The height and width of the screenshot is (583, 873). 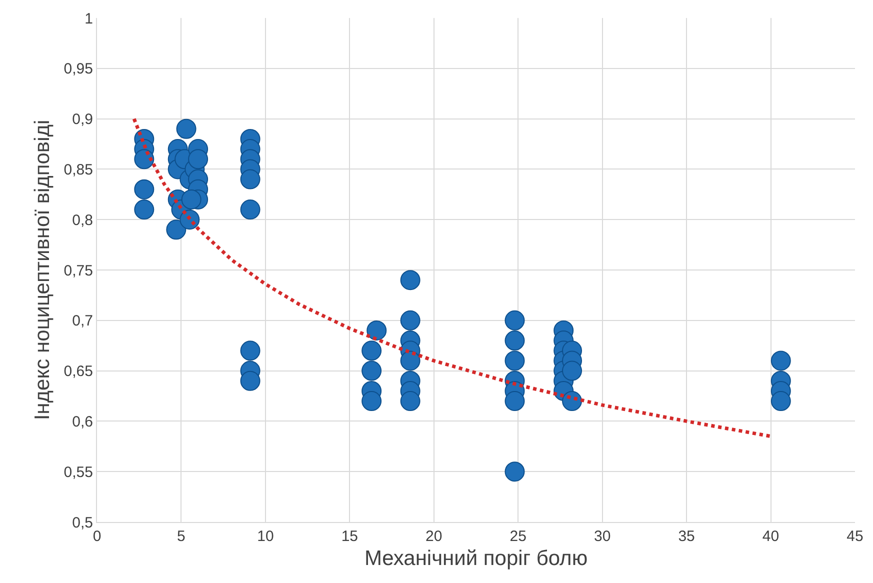 What do you see at coordinates (82, 421) in the screenshot?
I see `y-tick-label: 0,6` at bounding box center [82, 421].